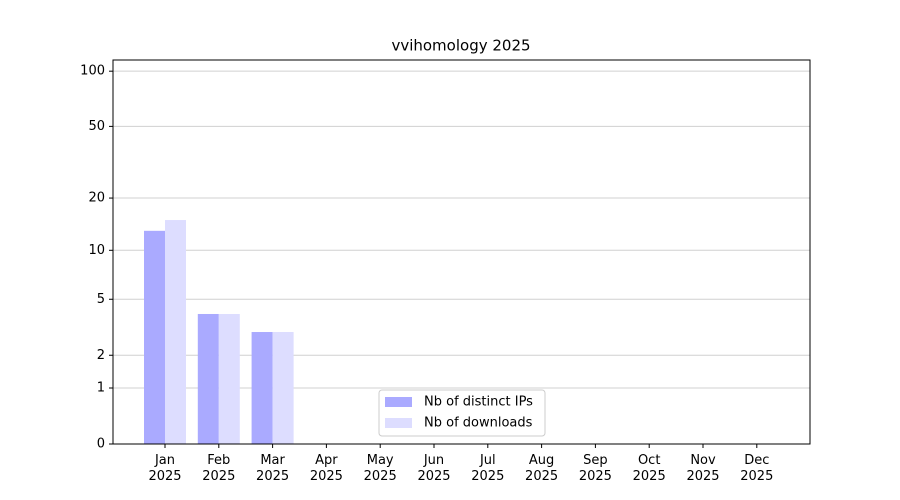  What do you see at coordinates (326, 468) in the screenshot?
I see `x-tick-label: Apr 2025` at bounding box center [326, 468].